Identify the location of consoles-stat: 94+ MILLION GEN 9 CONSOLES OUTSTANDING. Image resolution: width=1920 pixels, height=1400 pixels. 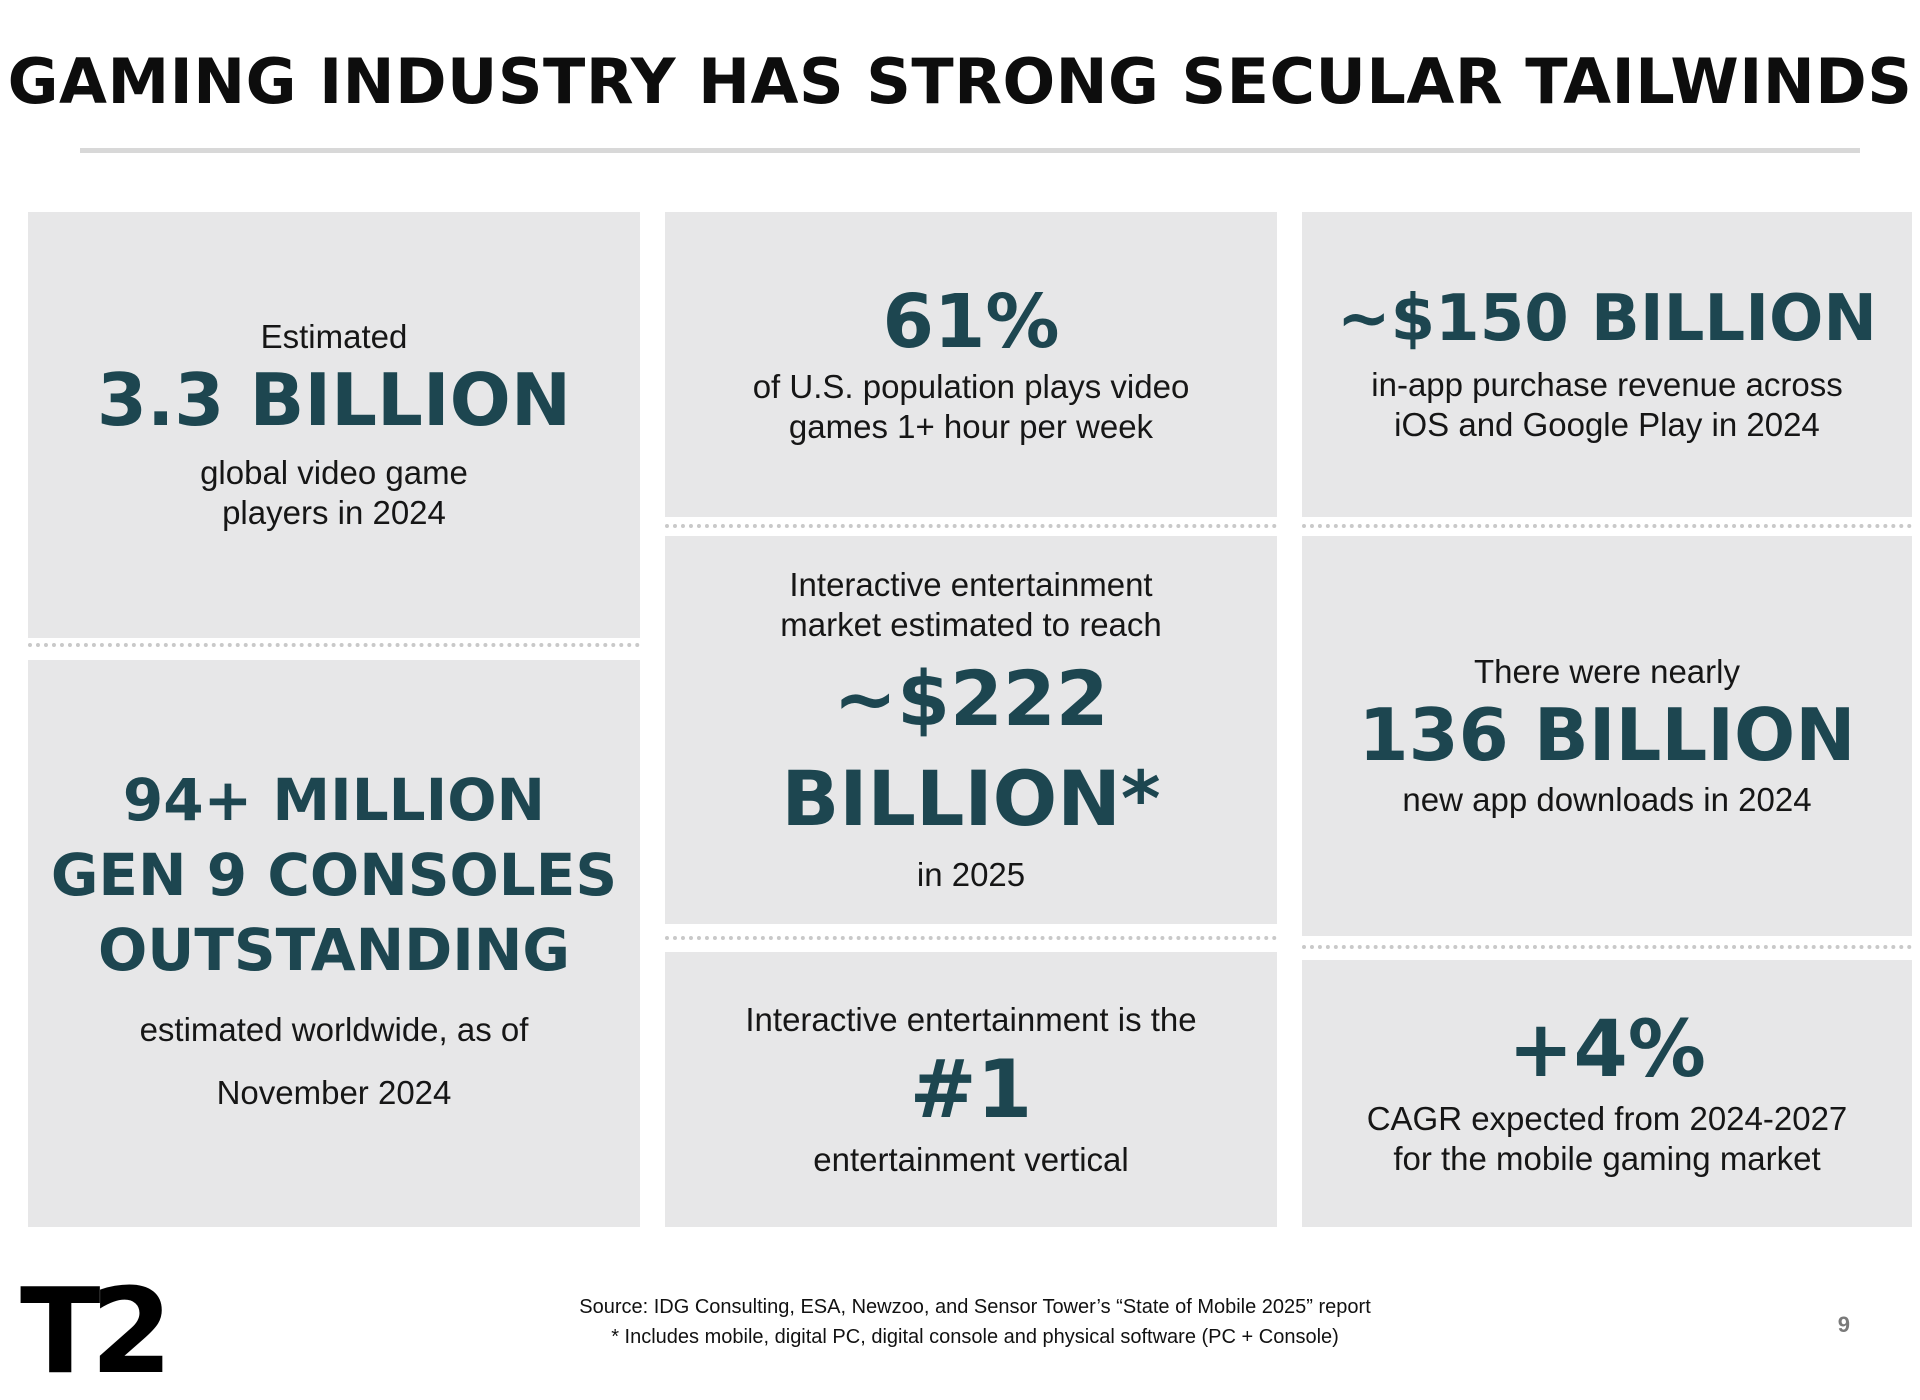
(334, 875).